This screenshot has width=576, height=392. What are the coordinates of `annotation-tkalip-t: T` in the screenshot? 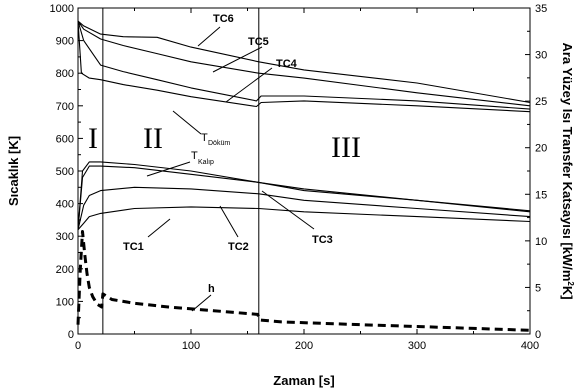 It's located at (194, 156).